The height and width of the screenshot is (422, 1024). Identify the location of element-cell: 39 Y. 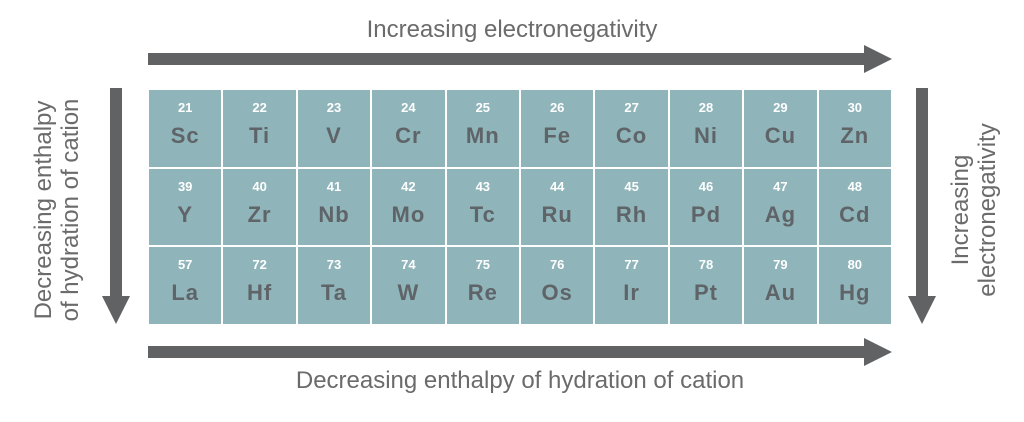
(185, 207).